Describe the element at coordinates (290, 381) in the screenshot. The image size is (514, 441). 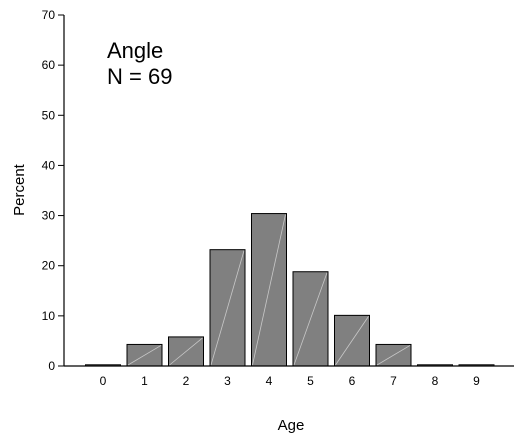
I see `x-tick-labels: 0 1 2 3 4 5 6 7 8 9` at that location.